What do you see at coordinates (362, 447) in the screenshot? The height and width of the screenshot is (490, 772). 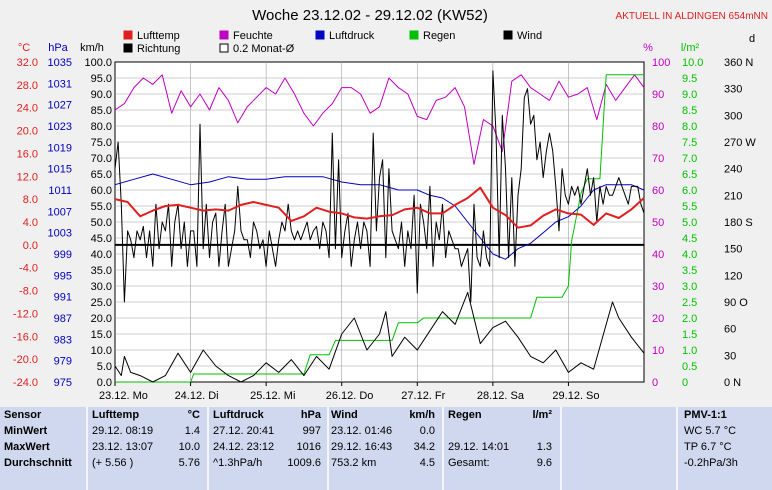 I see `stats-wind-max-when: 29.12. 16:43` at bounding box center [362, 447].